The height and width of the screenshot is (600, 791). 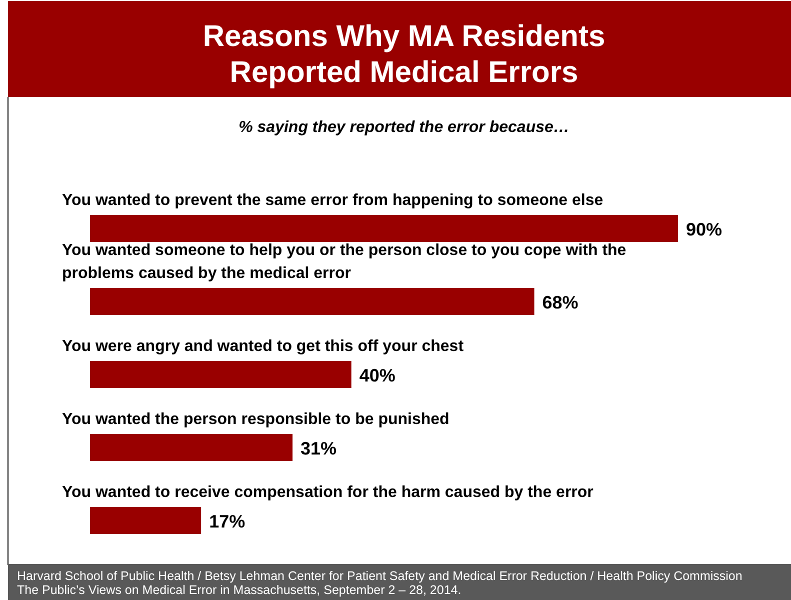 What do you see at coordinates (377, 376) in the screenshot?
I see `data-label: 40%` at bounding box center [377, 376].